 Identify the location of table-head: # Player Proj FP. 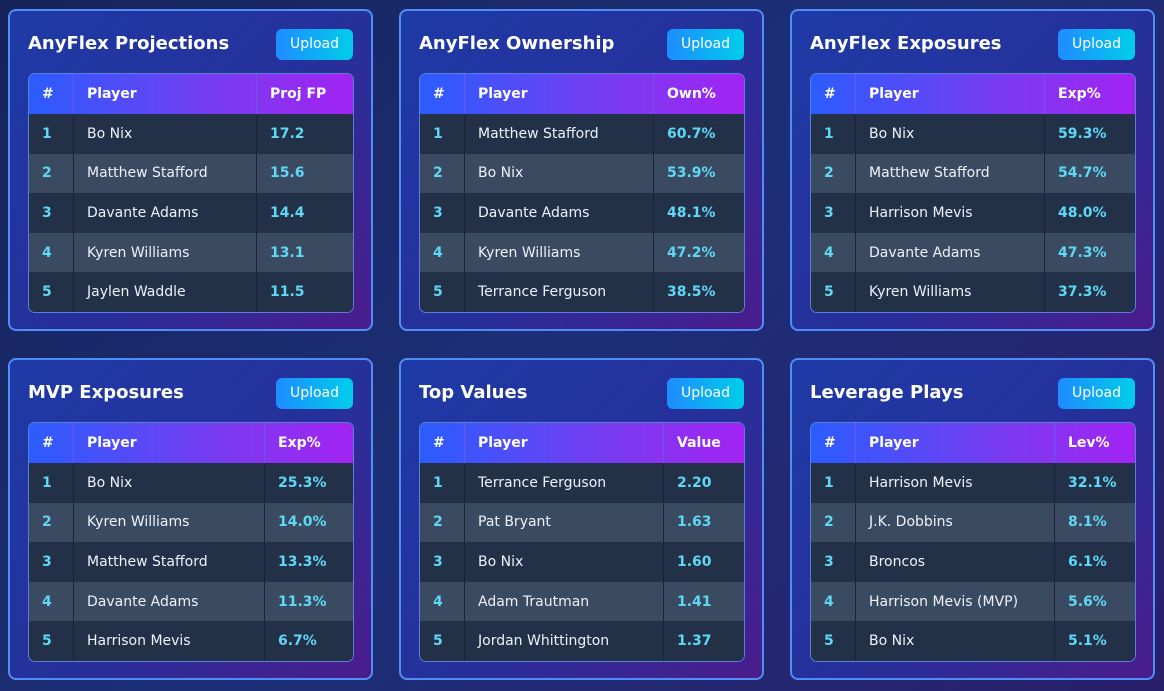
(191, 94).